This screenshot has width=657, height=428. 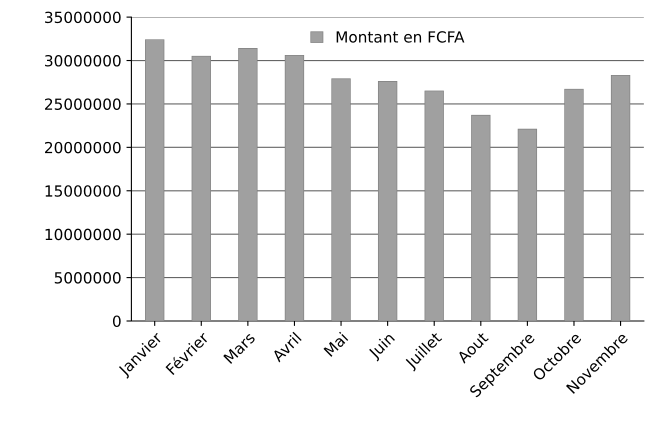 What do you see at coordinates (87, 278) in the screenshot?
I see `y-tick-label: 5000000` at bounding box center [87, 278].